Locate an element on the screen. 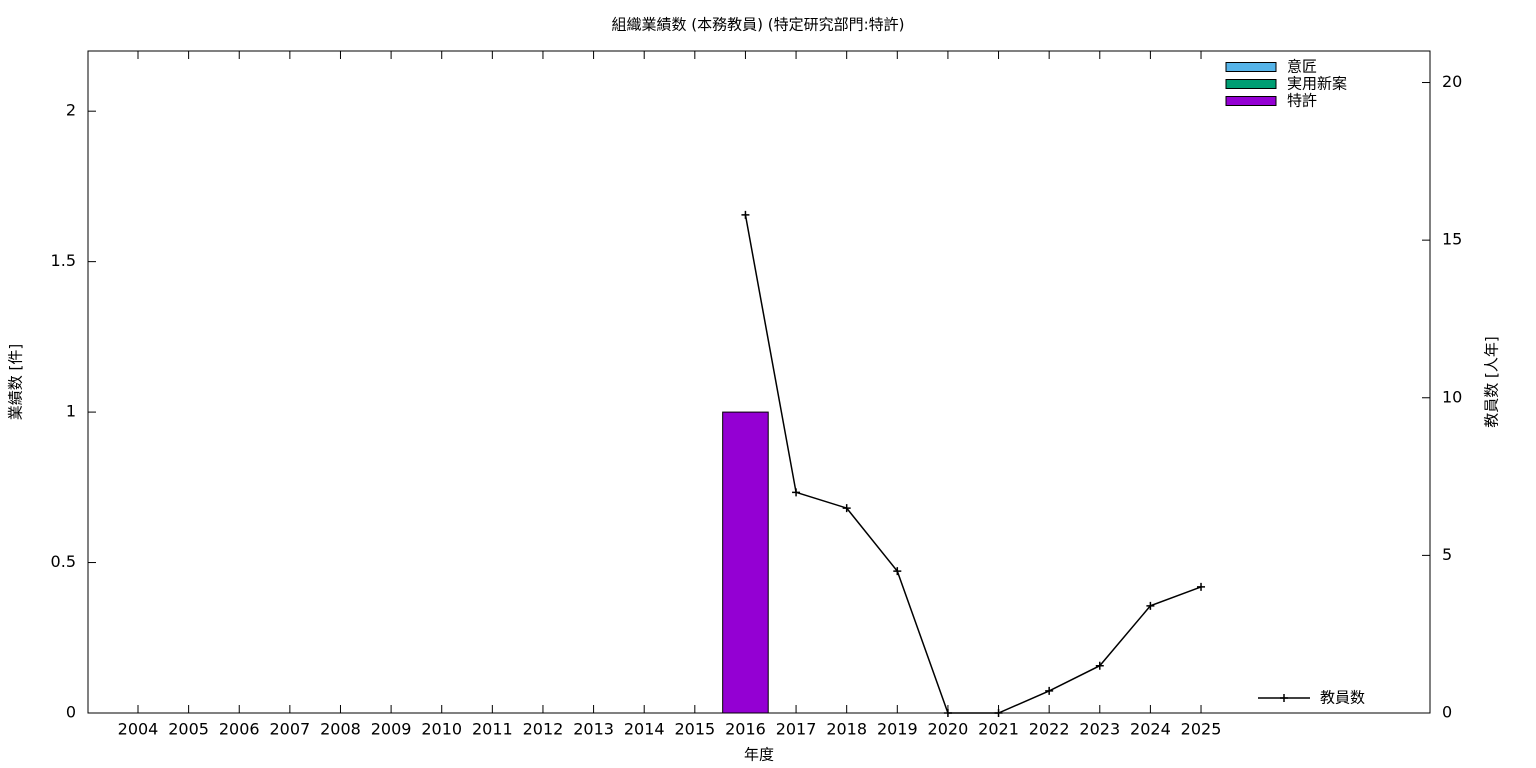 The image size is (1536, 768). y2-axis-label: 教員数 [人年] is located at coordinates (1492, 381).